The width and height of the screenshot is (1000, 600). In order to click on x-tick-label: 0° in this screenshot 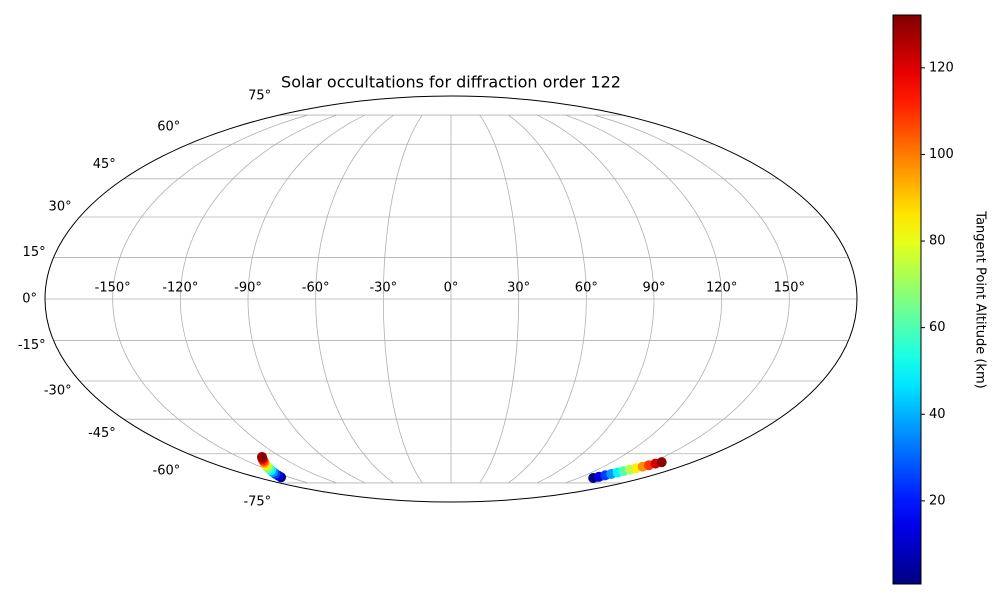, I will do `click(451, 288)`.